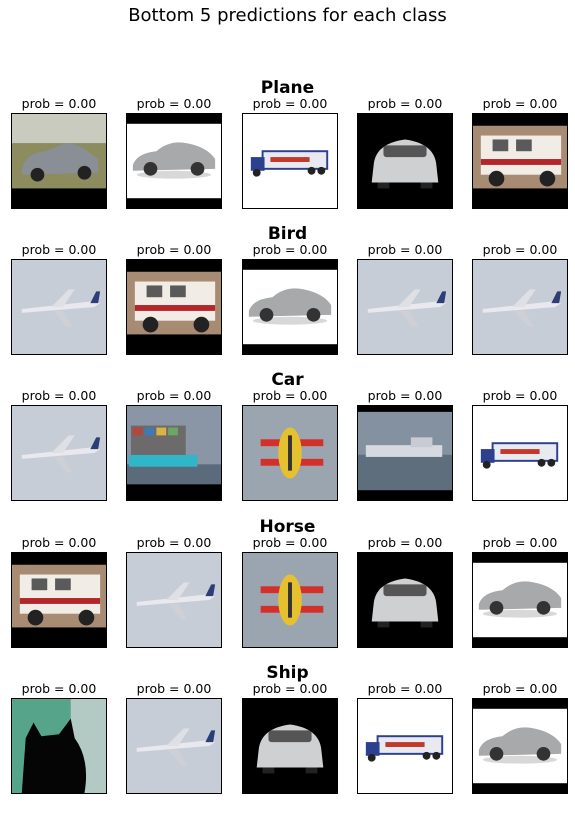  What do you see at coordinates (287, 234) in the screenshot?
I see `class-title-bird: Bird` at bounding box center [287, 234].